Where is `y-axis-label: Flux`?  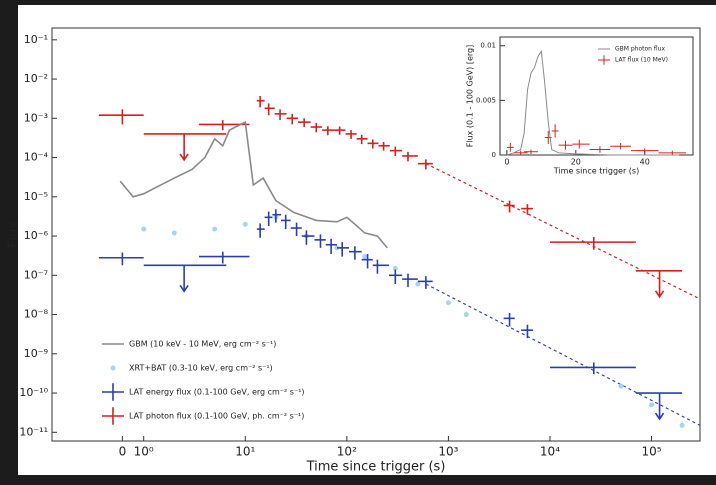
y-axis-label: Flux is located at coordinates (14, 234).